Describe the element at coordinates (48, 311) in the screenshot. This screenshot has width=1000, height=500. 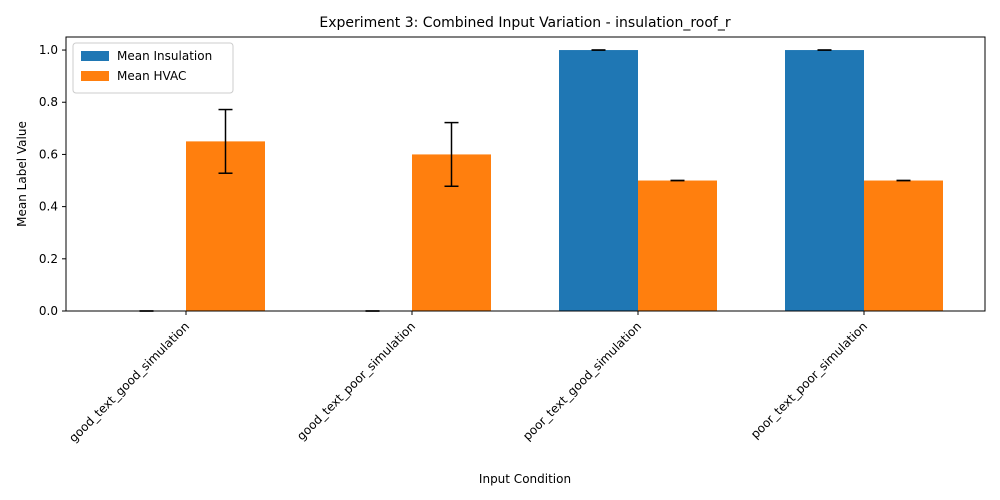
I see `y-tick-label: 0.0` at that location.